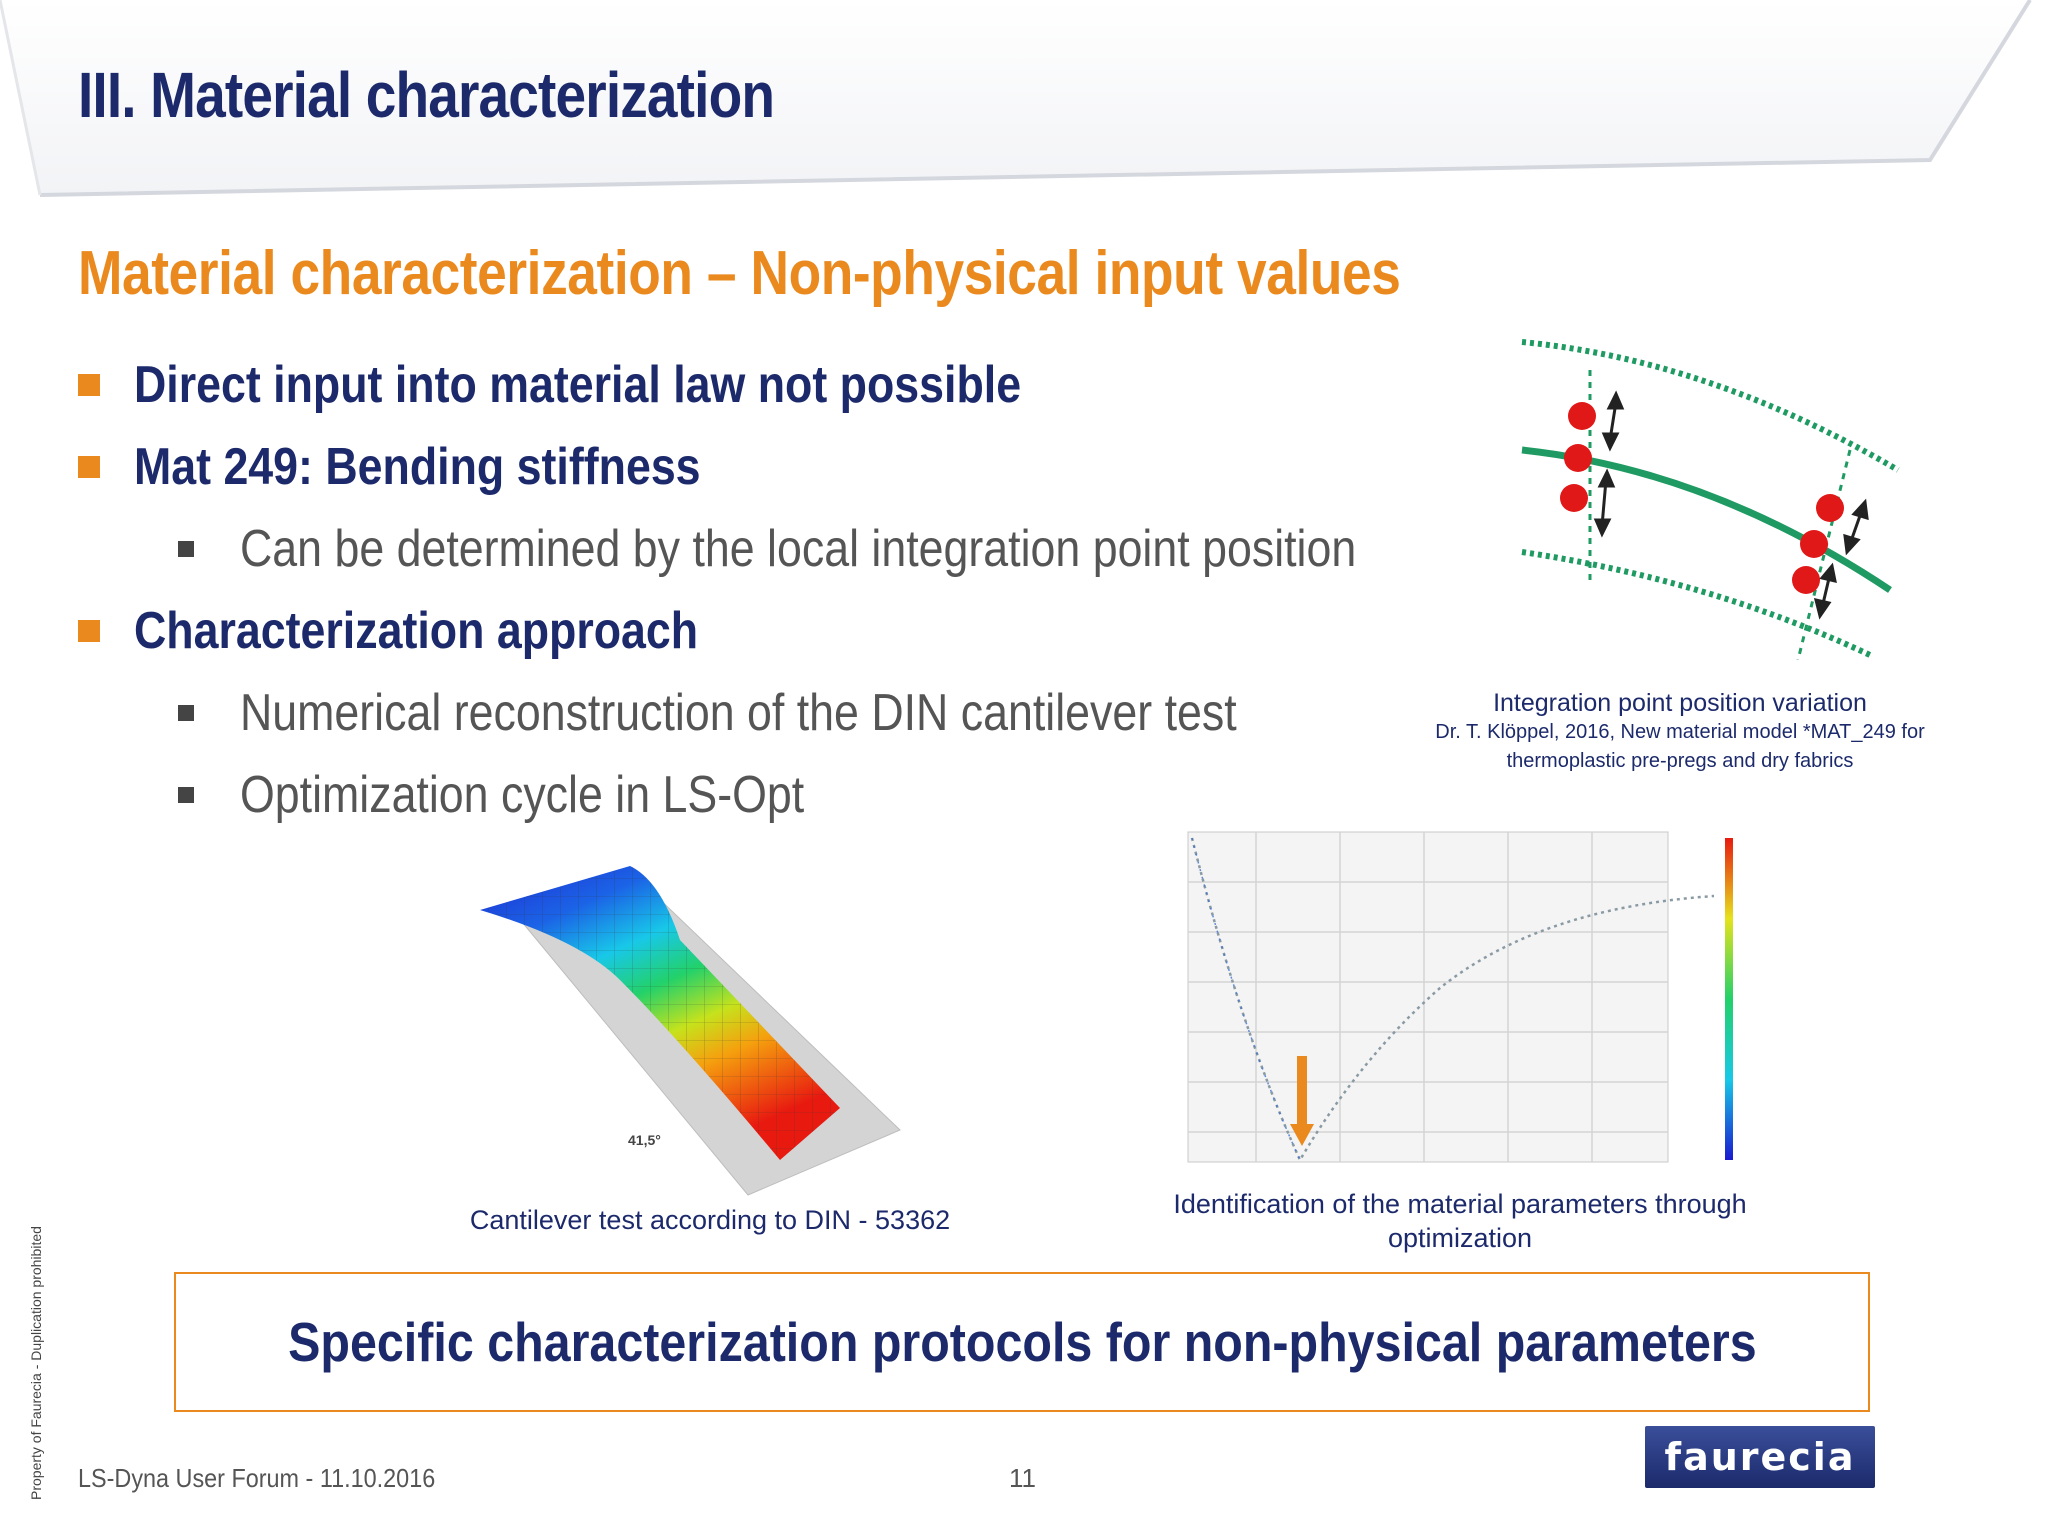  What do you see at coordinates (1710, 499) in the screenshot?
I see `integration-point-diagram` at bounding box center [1710, 499].